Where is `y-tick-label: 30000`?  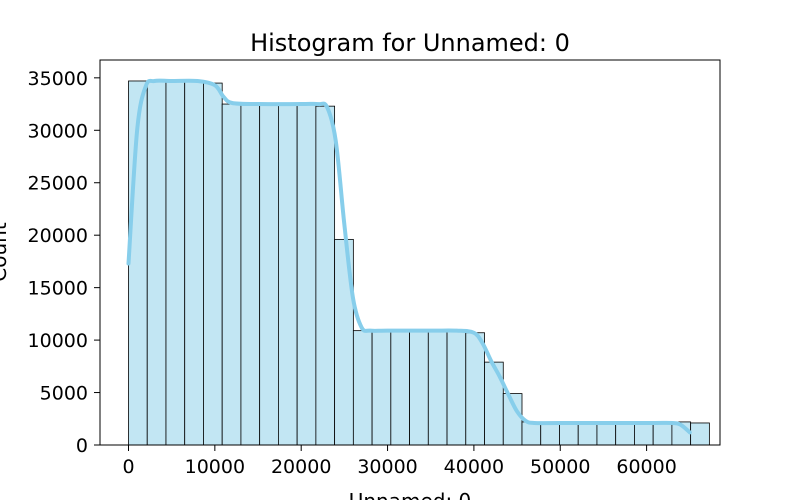
y-tick-label: 30000 is located at coordinates (58, 131).